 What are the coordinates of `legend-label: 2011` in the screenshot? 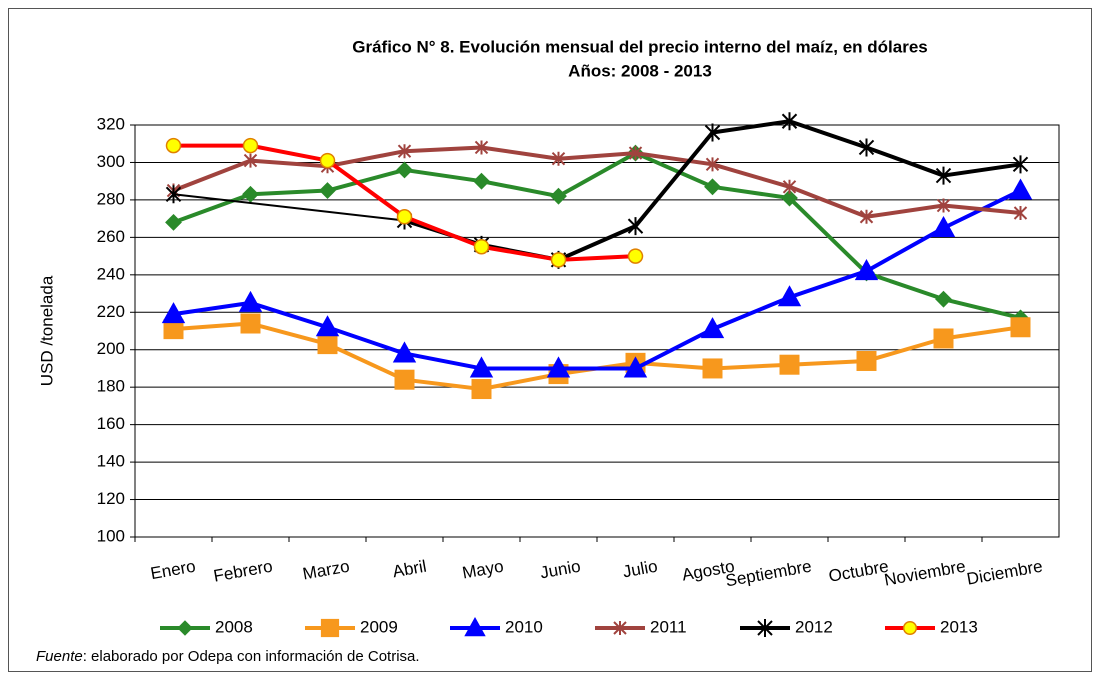 It's located at (668, 626).